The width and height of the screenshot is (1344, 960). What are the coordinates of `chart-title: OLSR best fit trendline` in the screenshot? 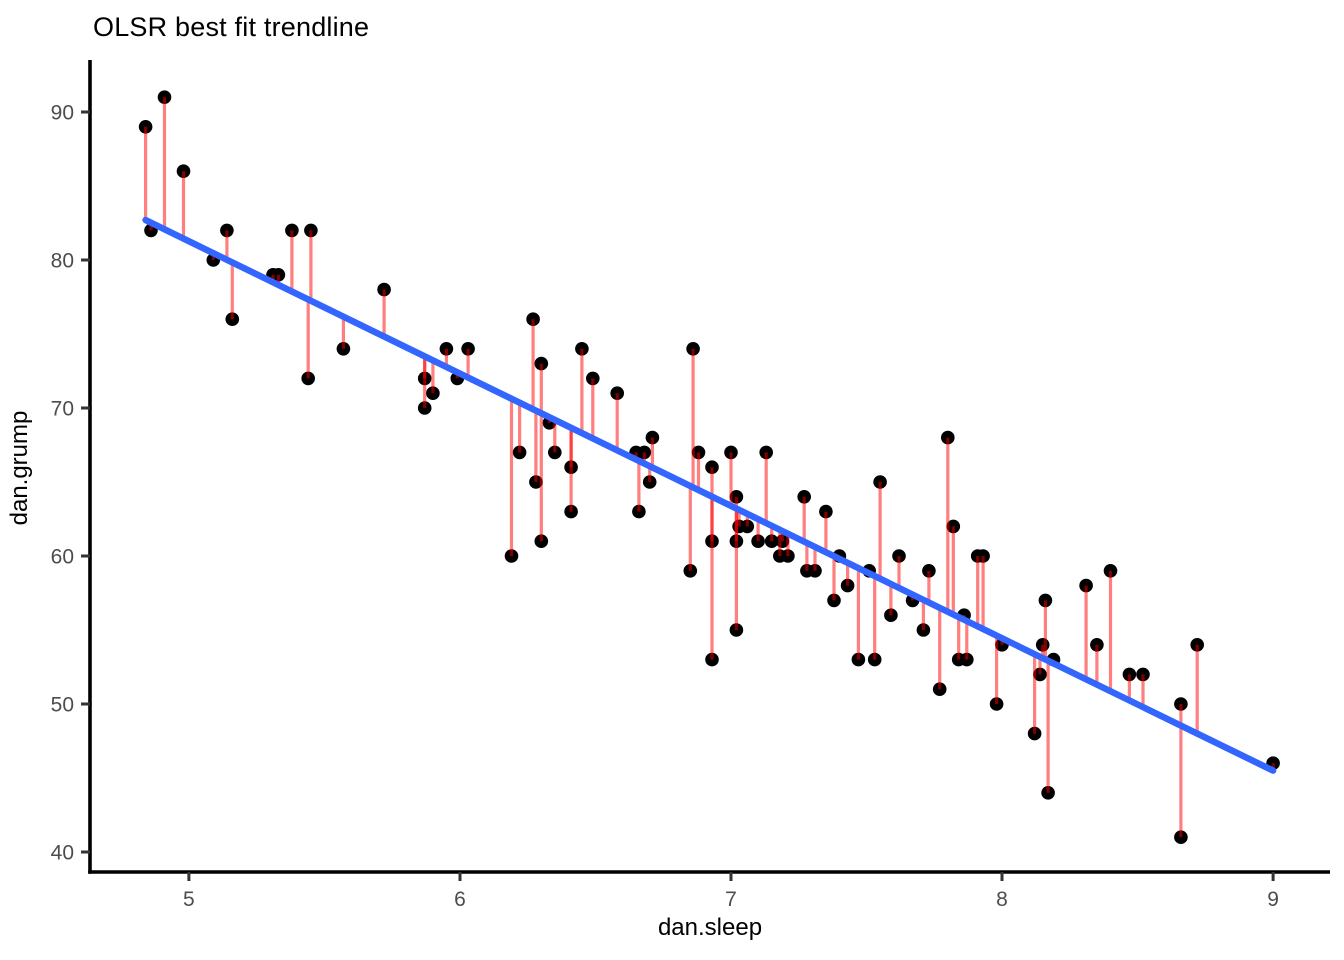 It's located at (231, 27).